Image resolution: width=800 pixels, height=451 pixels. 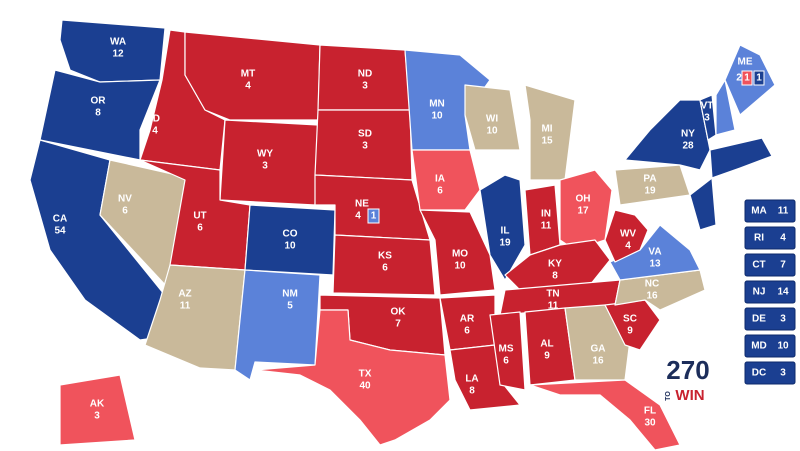 I want to click on state-abbr: KS, so click(x=385, y=256).